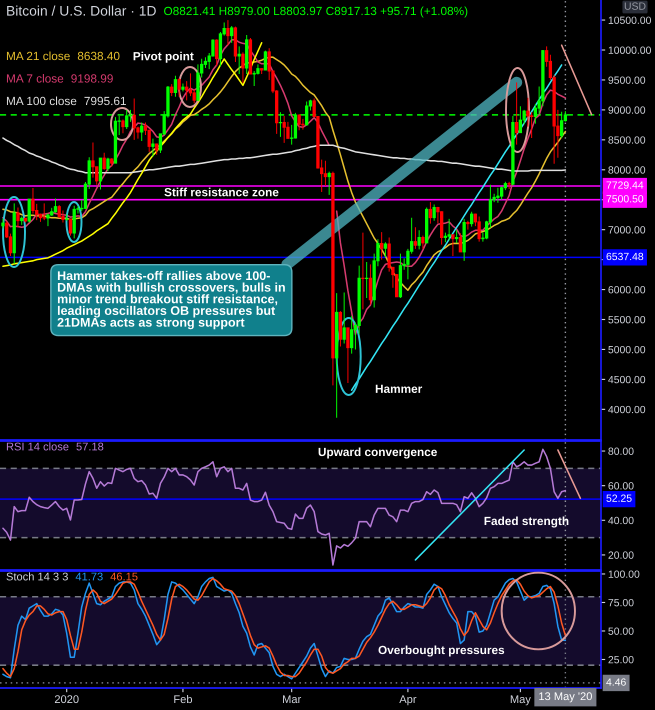  I want to click on ref-line-label: 13 May '20, so click(565, 697).